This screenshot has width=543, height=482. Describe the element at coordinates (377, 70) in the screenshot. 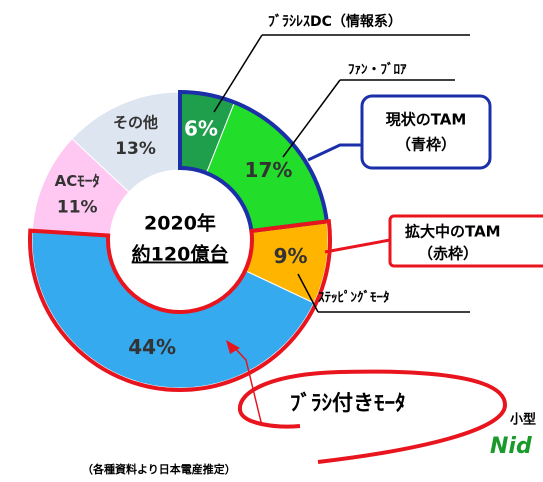

I see `category-label: ﾌｧﾝ・ﾌﾞﾛｱ` at that location.